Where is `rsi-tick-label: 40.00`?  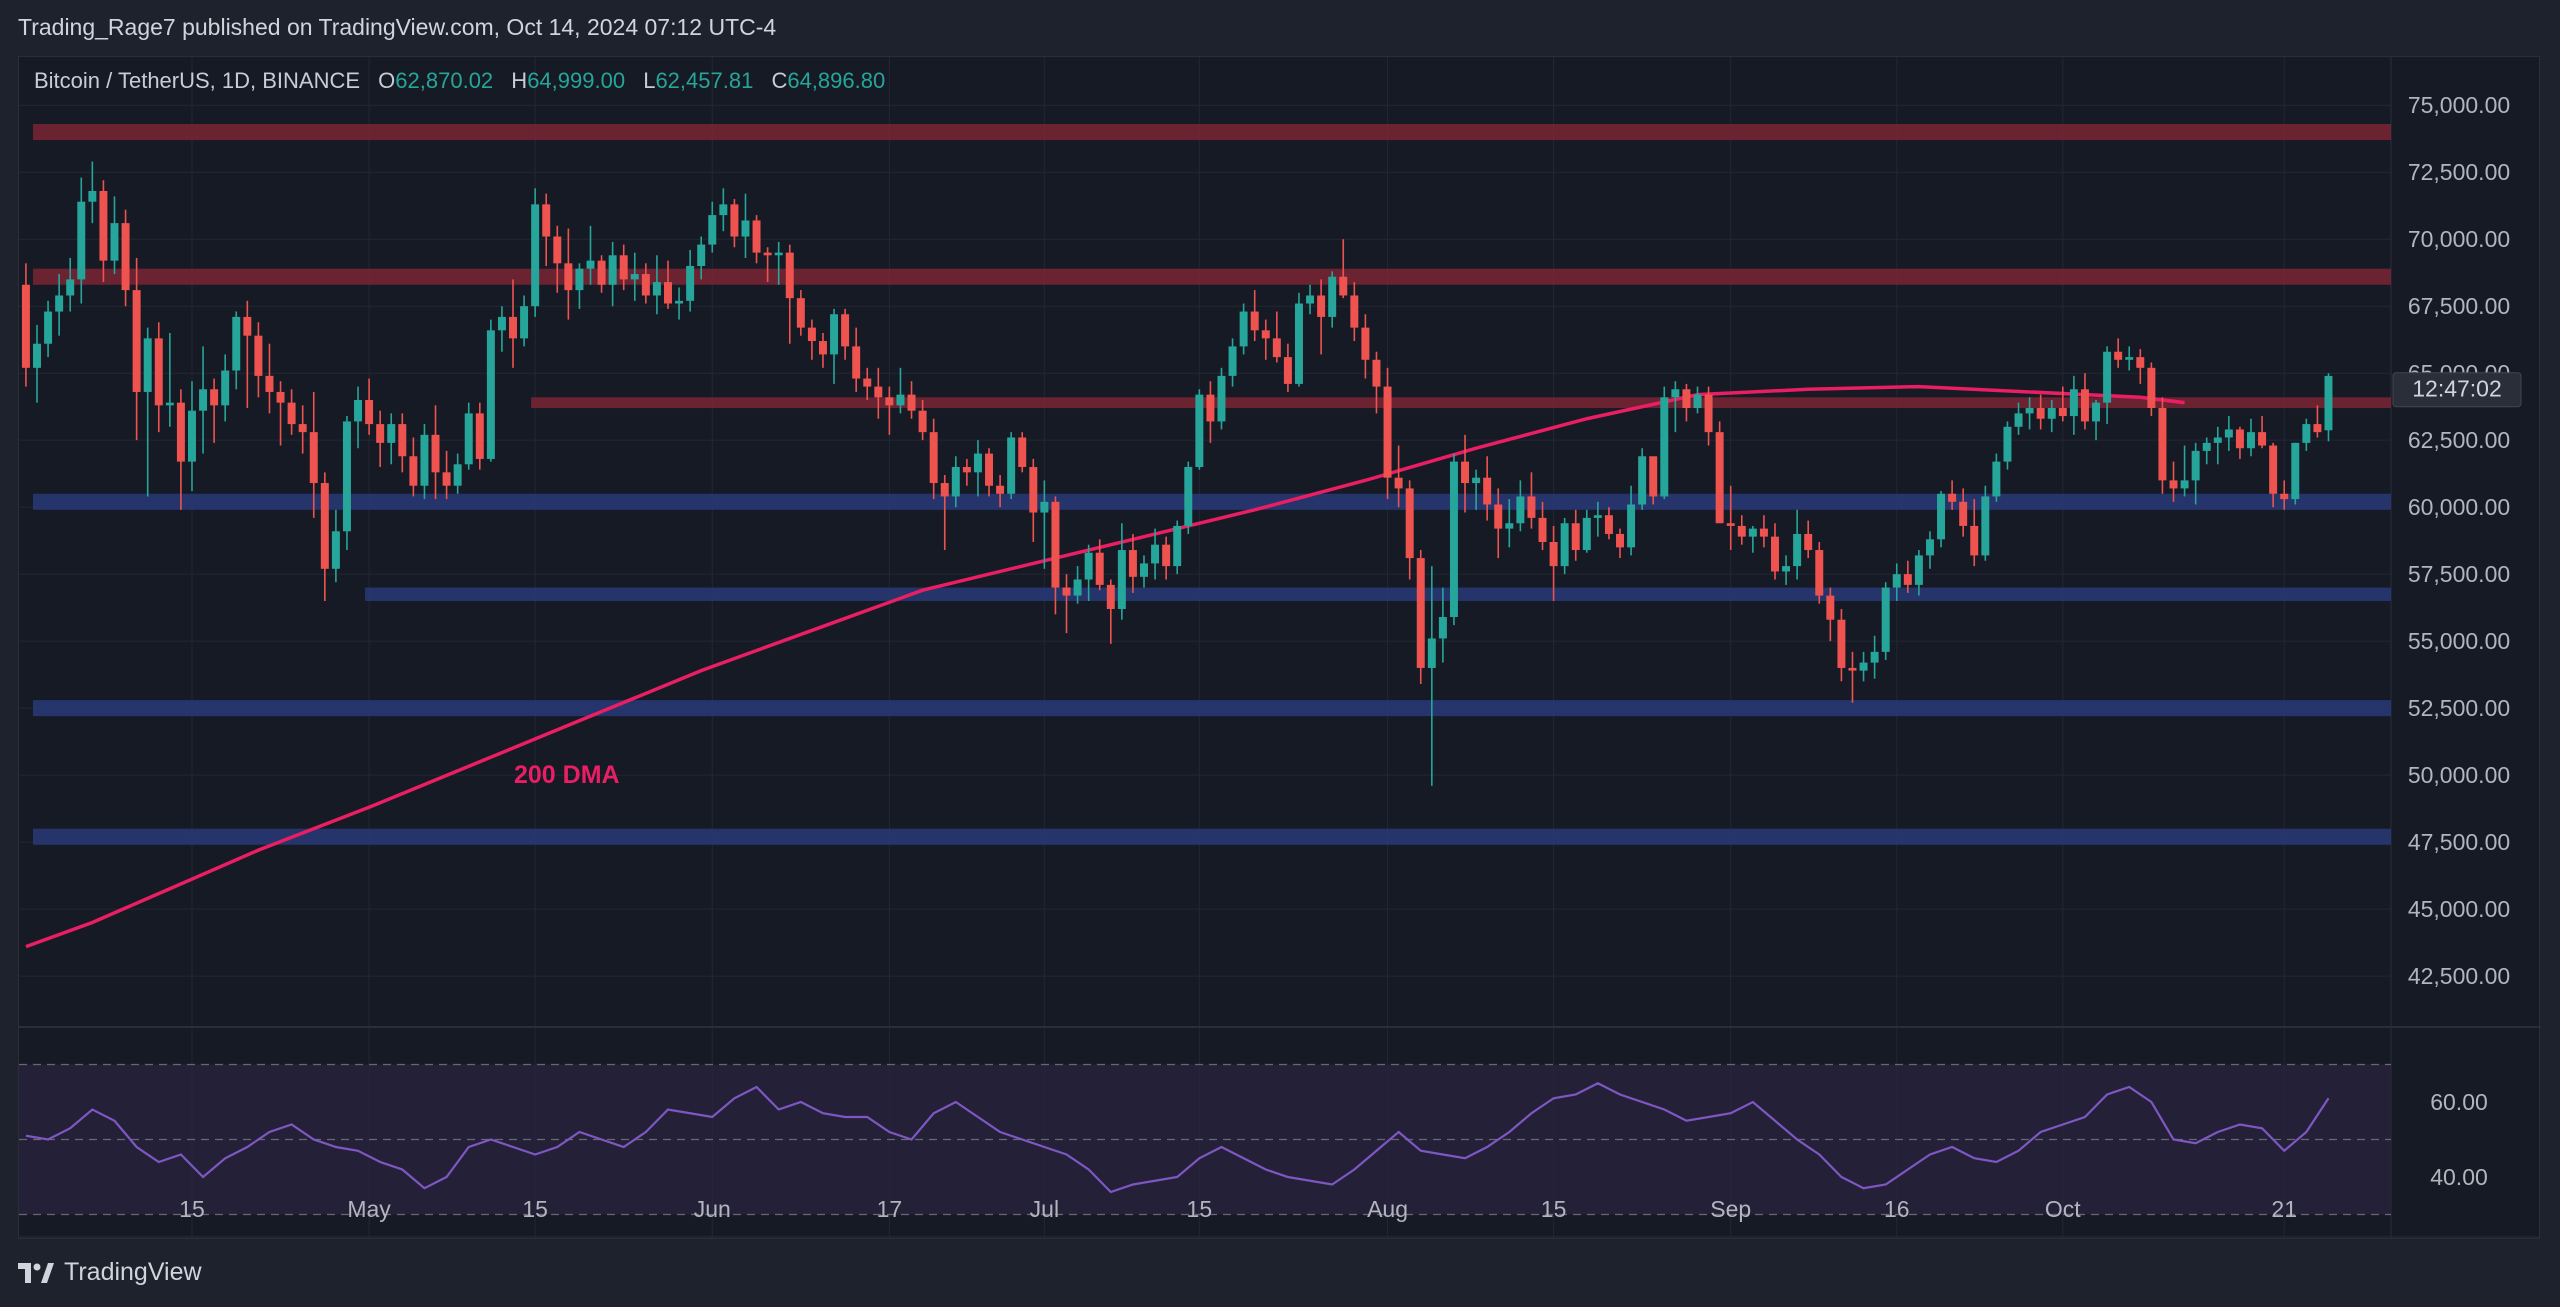
rsi-tick-label: 40.00 is located at coordinates (2459, 1177).